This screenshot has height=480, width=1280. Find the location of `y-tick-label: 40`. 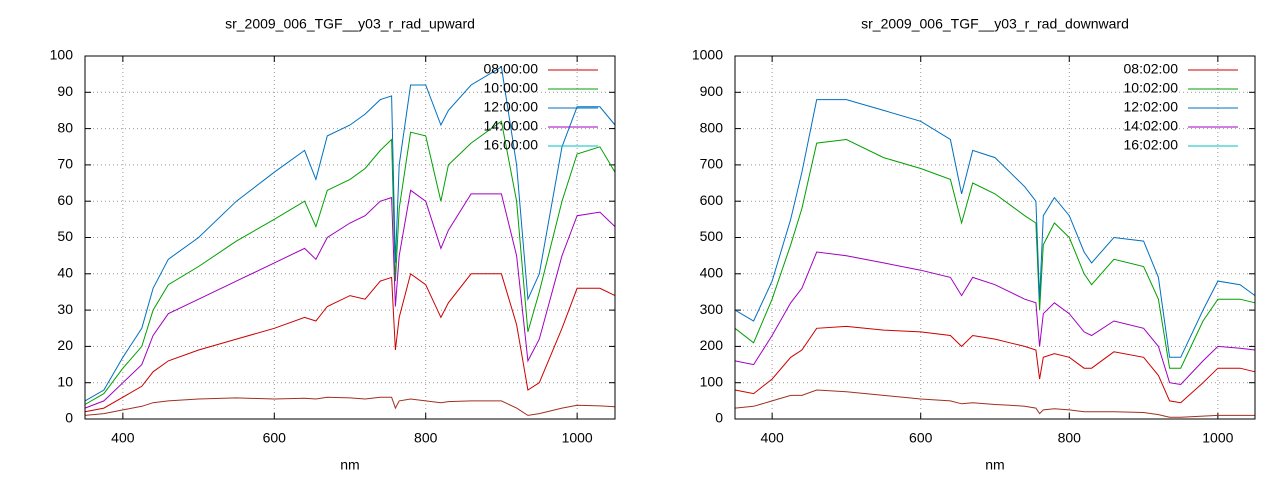

y-tick-label: 40 is located at coordinates (65, 273).